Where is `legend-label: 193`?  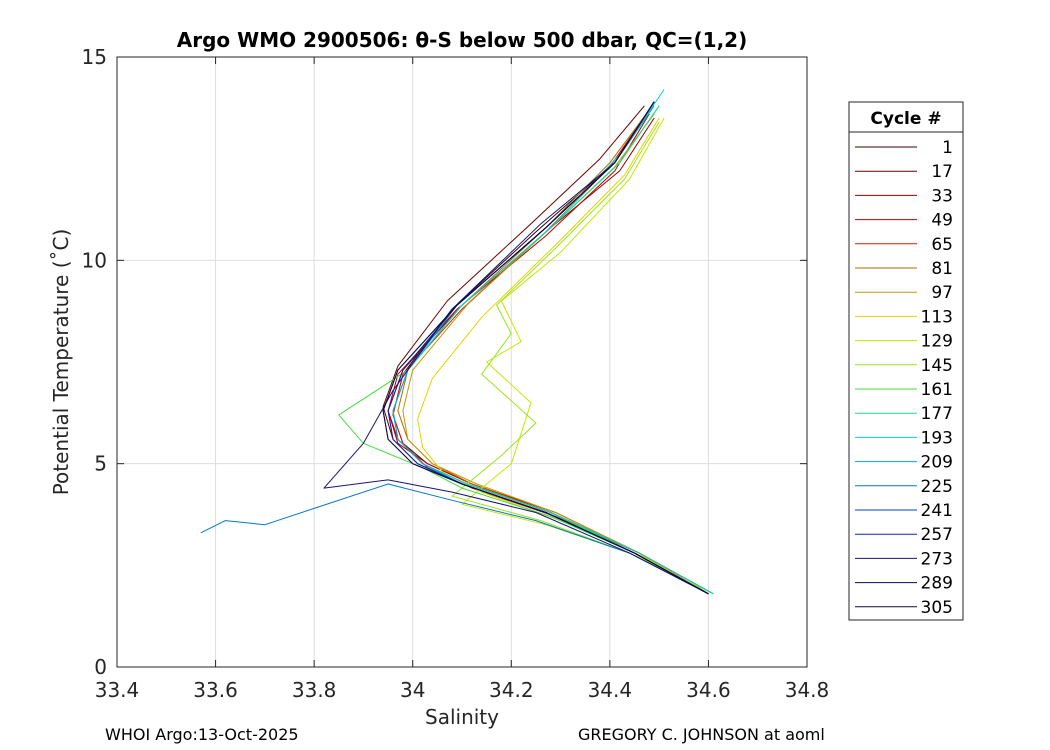 legend-label: 193 is located at coordinates (937, 438).